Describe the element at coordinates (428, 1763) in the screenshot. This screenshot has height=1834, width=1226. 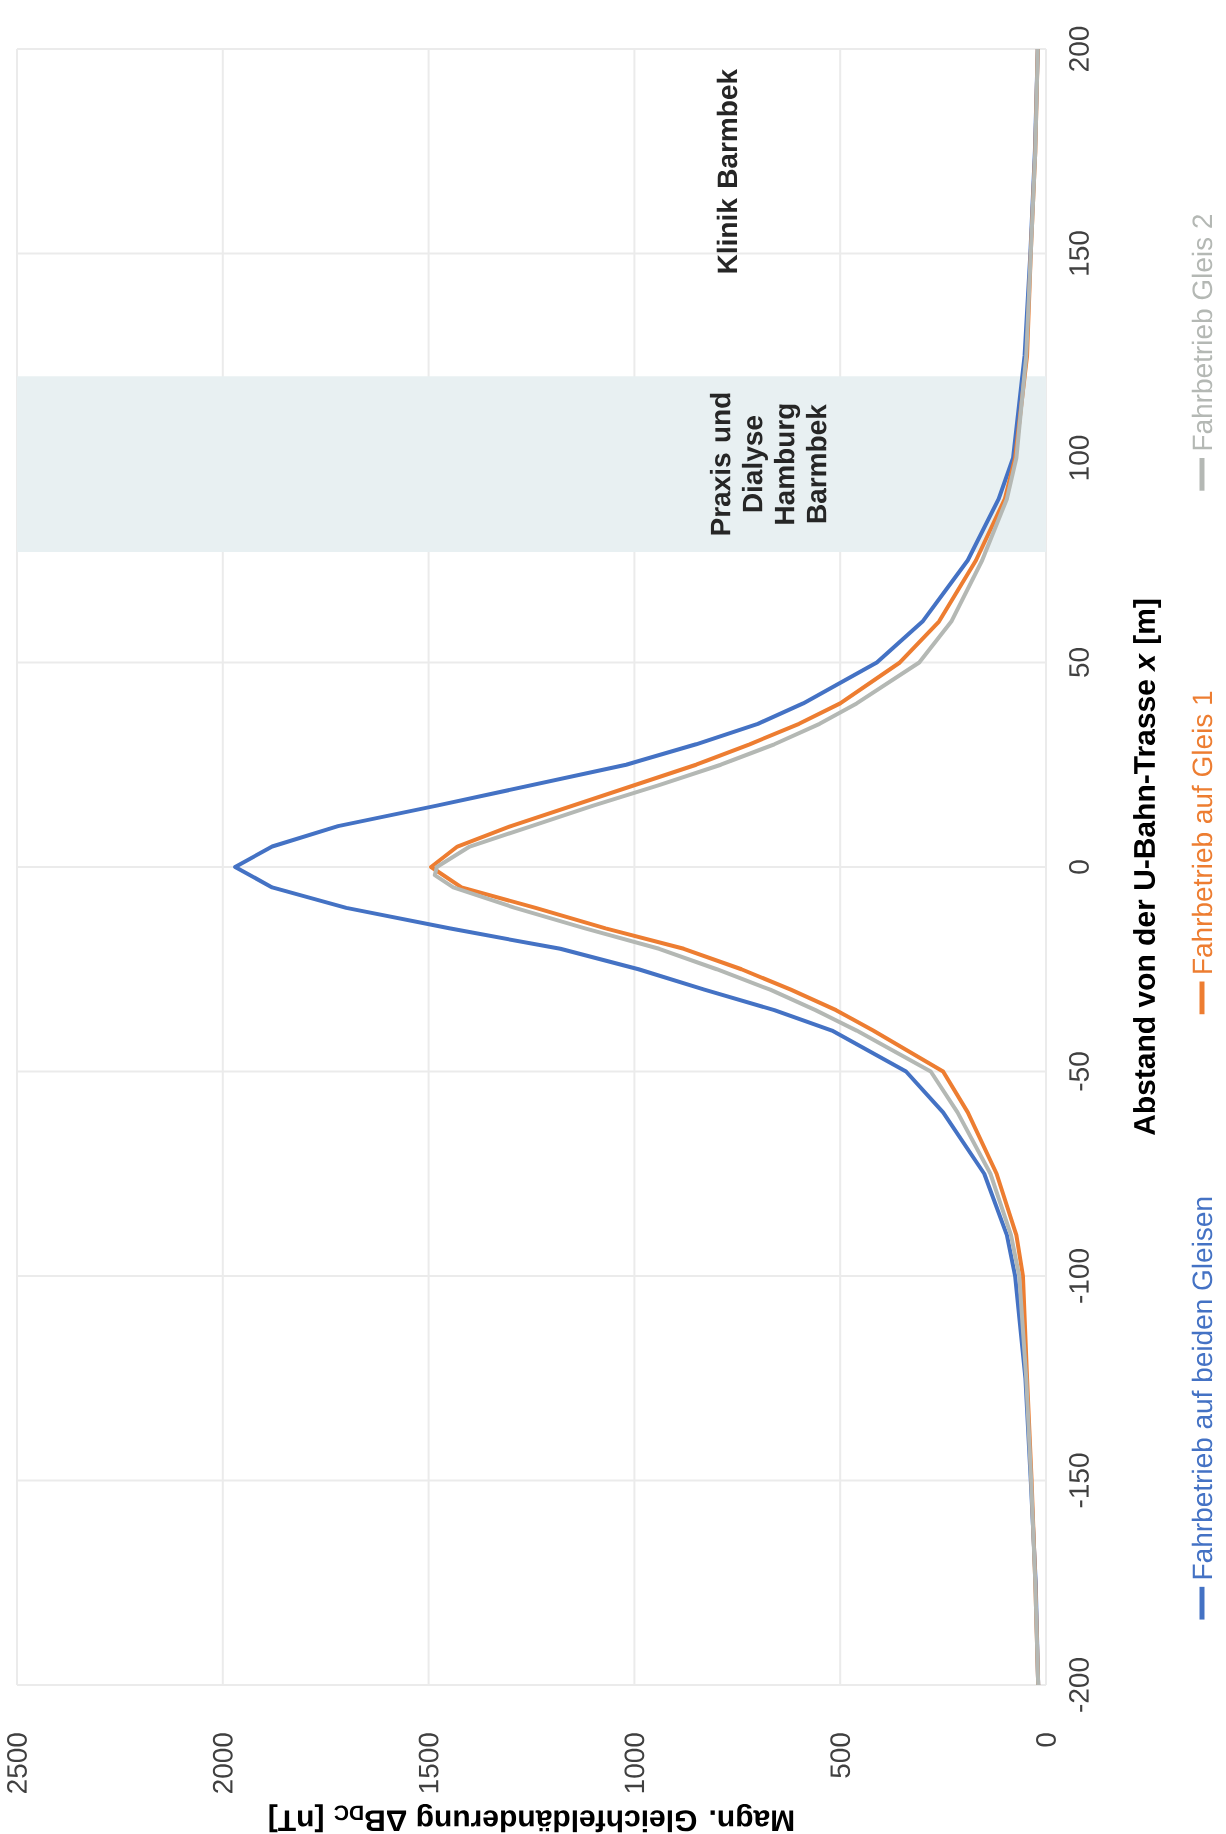
I see `x-tick-label: 1500` at that location.